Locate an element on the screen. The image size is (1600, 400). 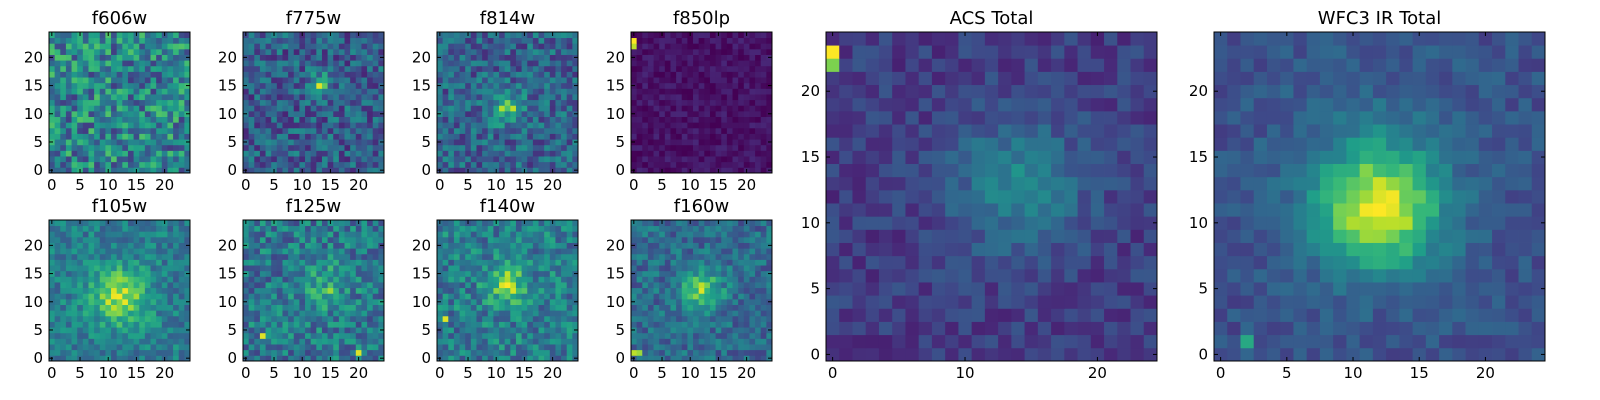
x-tick-label: 5 is located at coordinates (274, 185).